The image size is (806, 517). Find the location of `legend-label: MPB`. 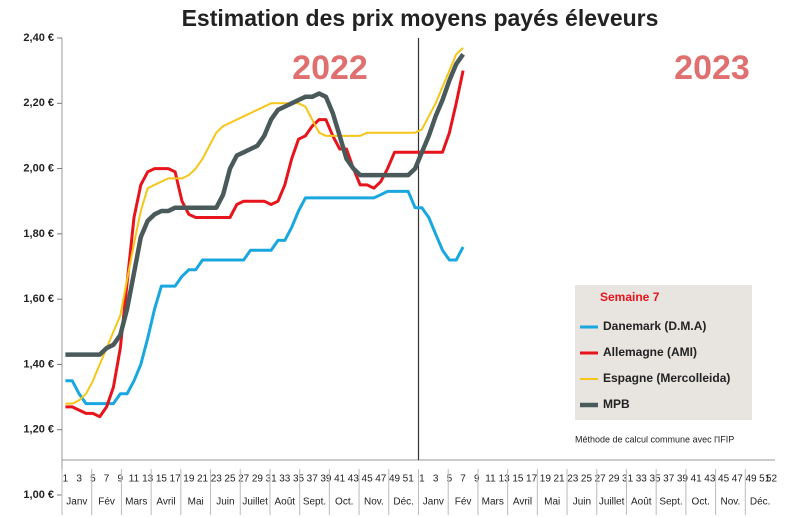

legend-label: MPB is located at coordinates (616, 404).